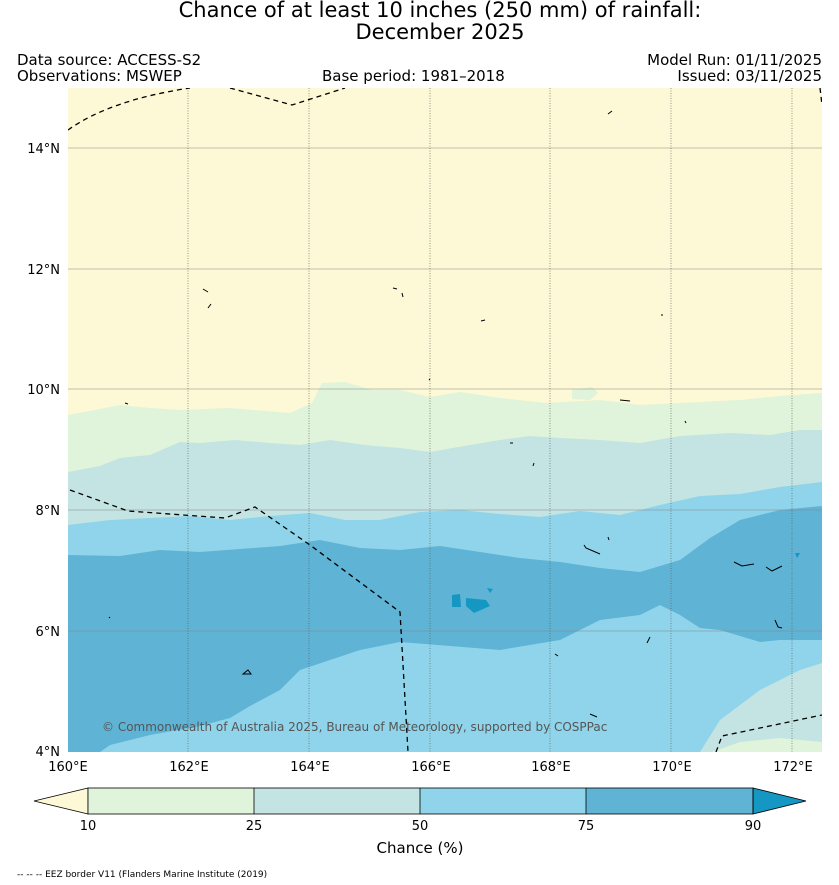  Describe the element at coordinates (68, 767) in the screenshot. I see `lon-label-160e: 160°E` at that location.